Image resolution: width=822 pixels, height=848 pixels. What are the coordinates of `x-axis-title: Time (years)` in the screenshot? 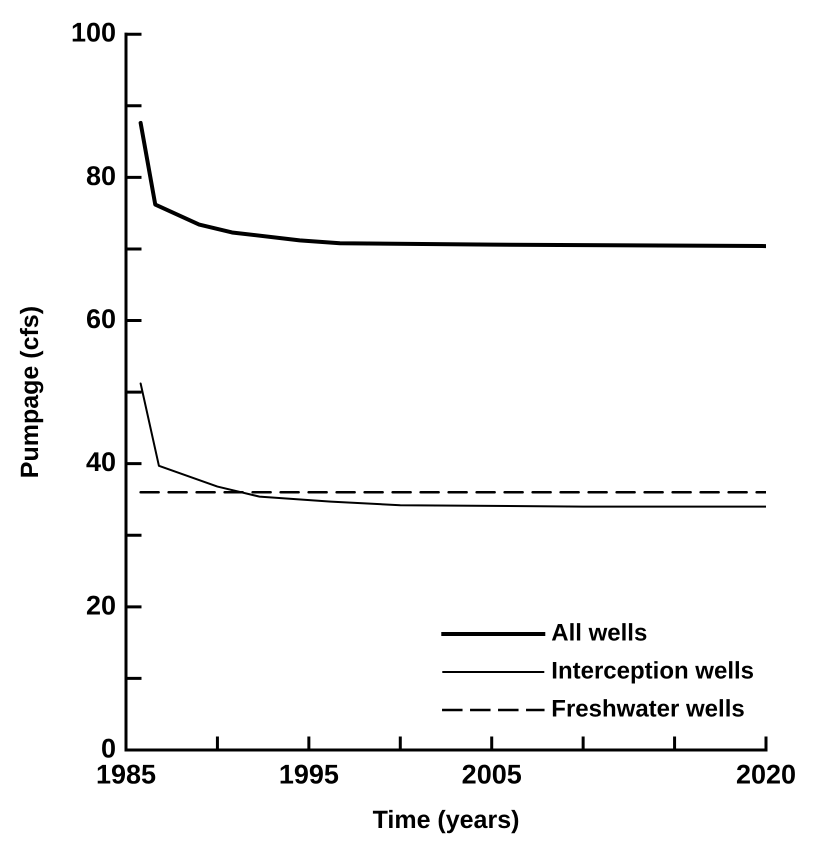 It's located at (446, 820).